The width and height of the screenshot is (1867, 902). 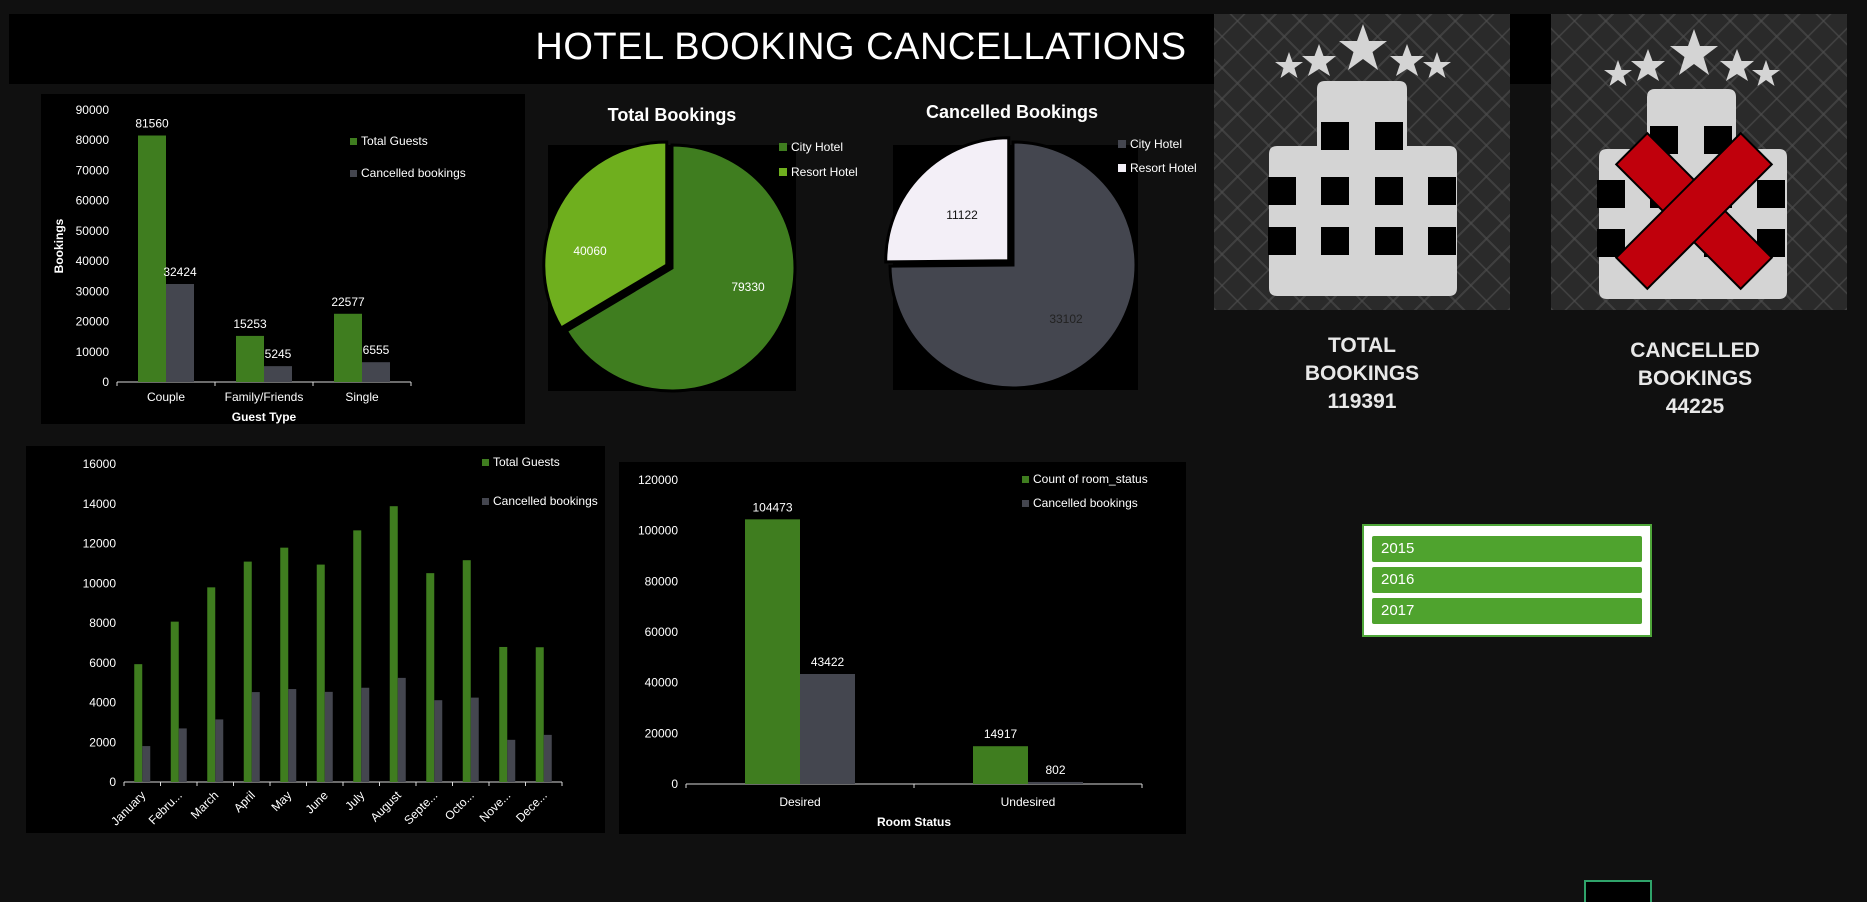 I want to click on y-tick-label: 90000, so click(x=93, y=110).